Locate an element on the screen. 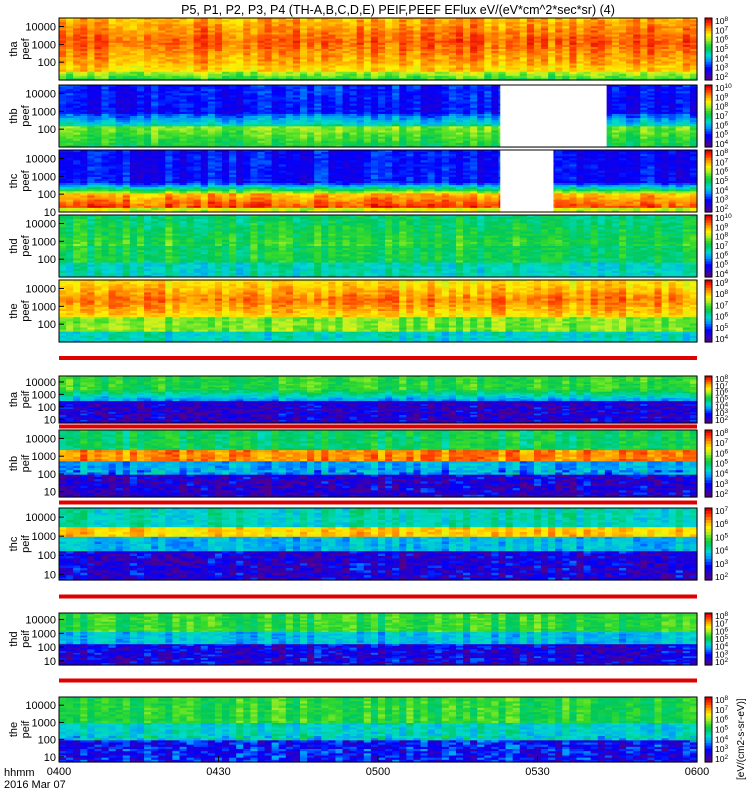 Image resolution: width=750 pixels, height=800 pixels. colorbar: 108107106105104103102 is located at coordinates (716, 49).